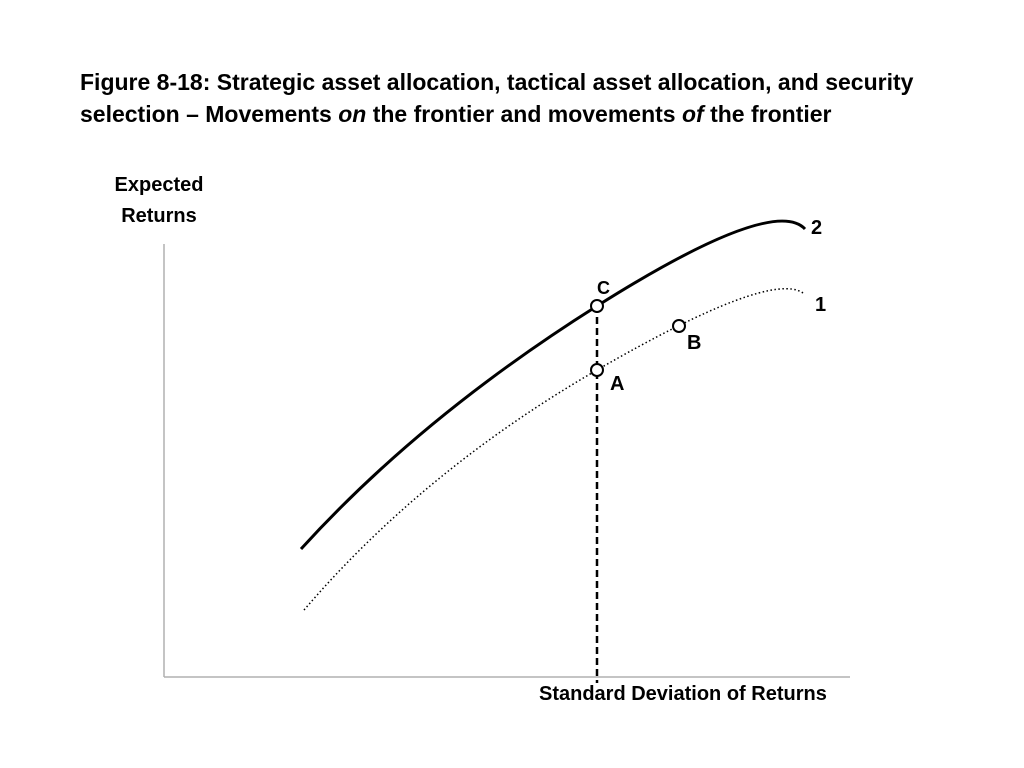 This screenshot has height=768, width=1024. I want to click on frontier-2-label: 2, so click(816, 228).